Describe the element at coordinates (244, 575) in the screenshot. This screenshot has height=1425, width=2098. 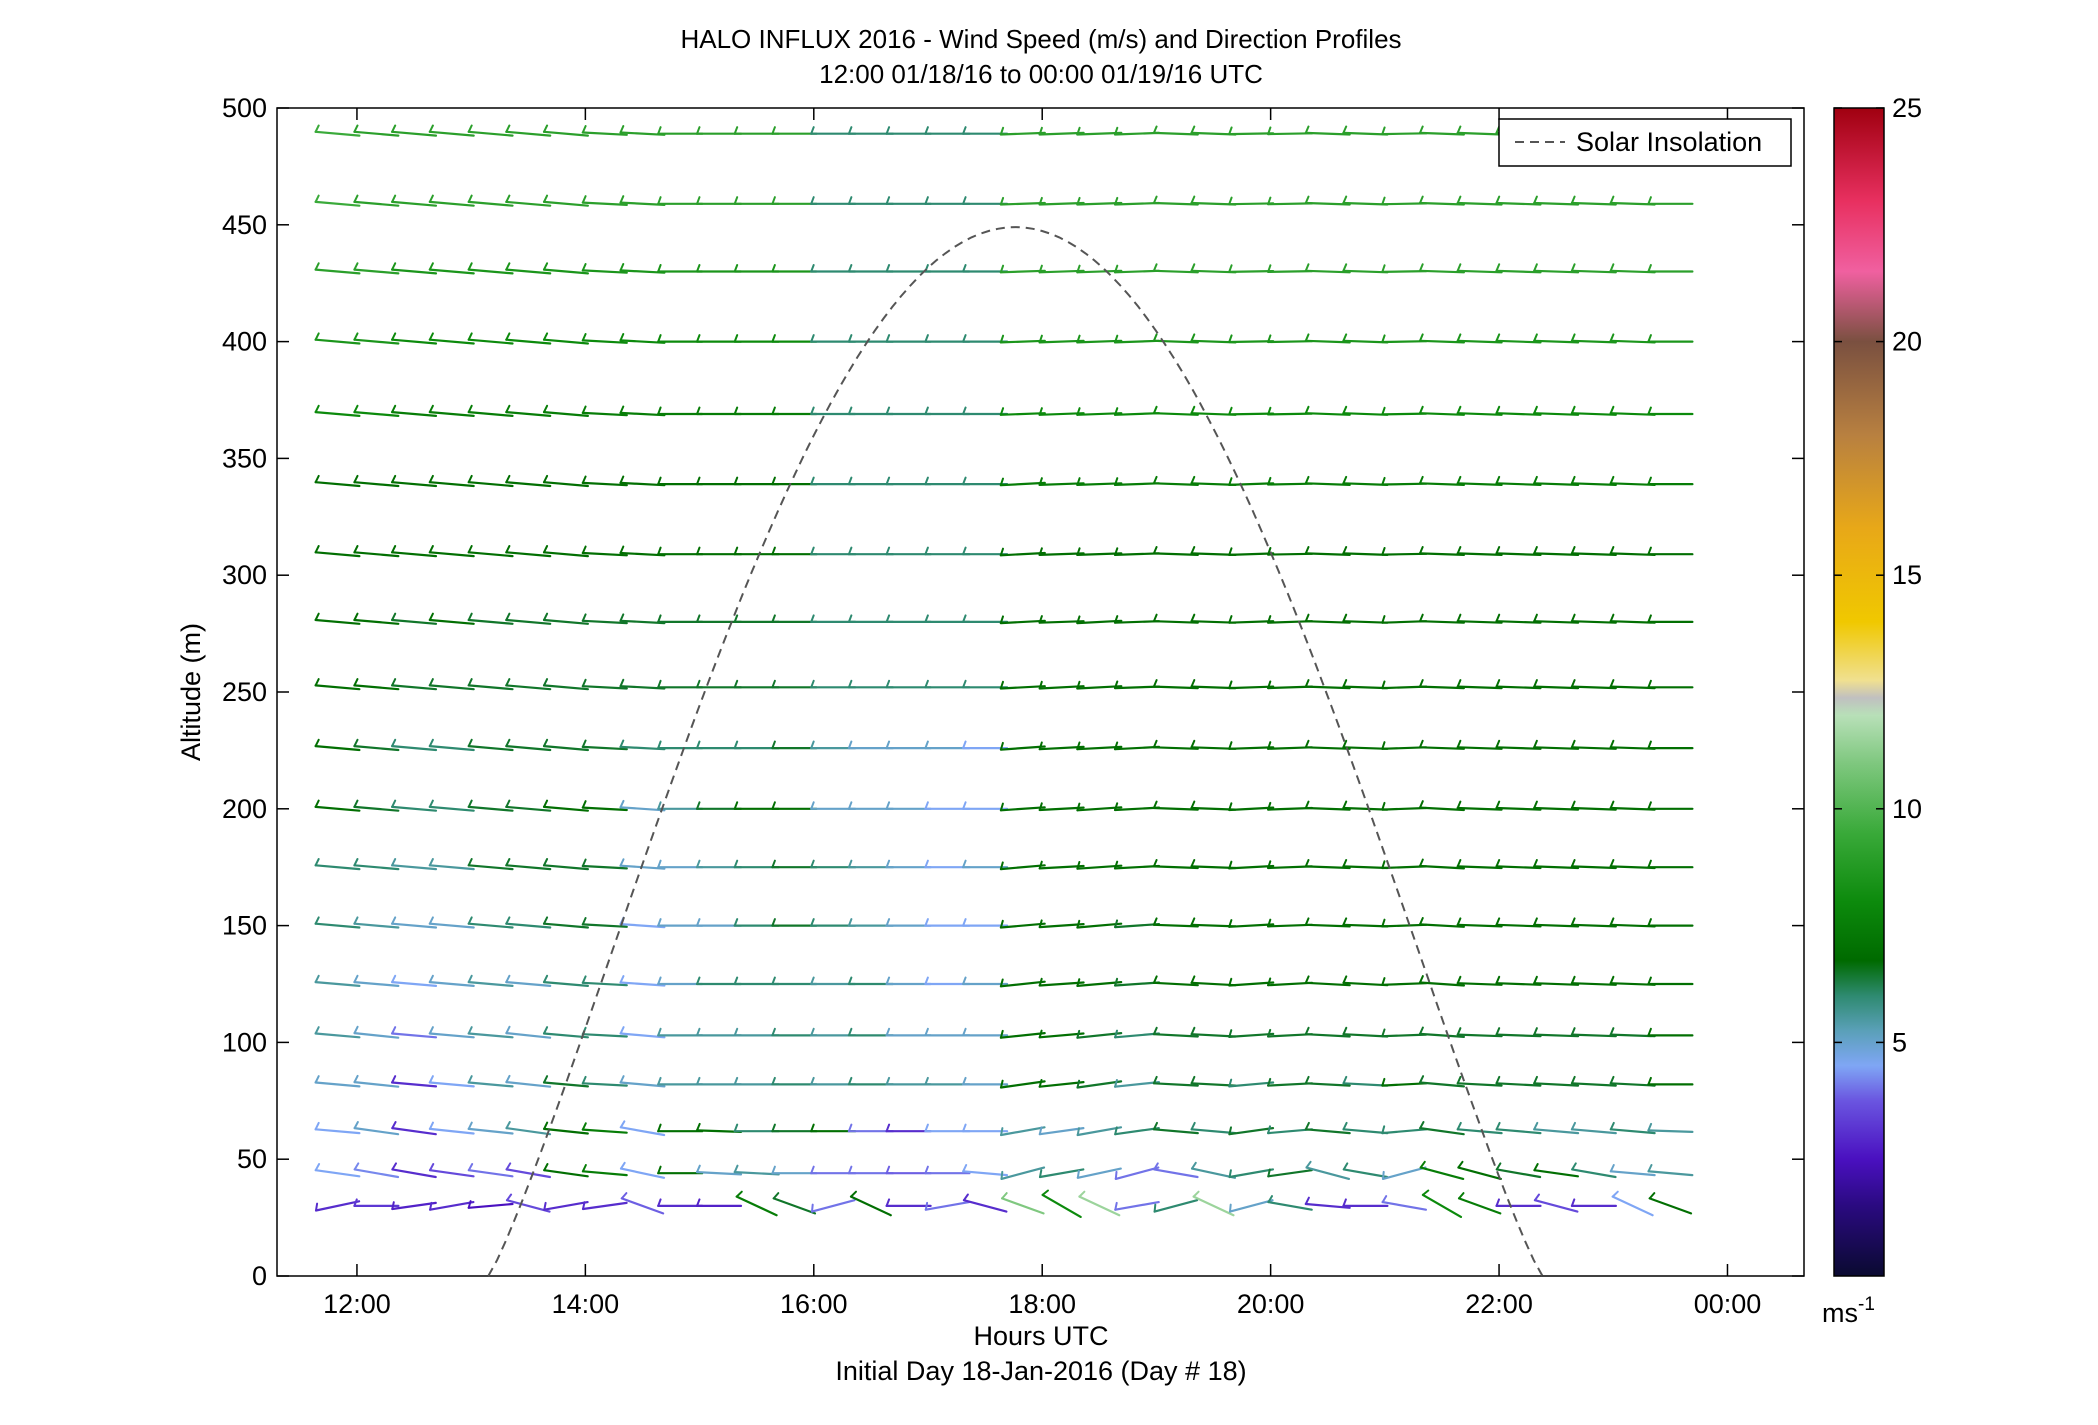
I see `y-tick-label: 300` at that location.